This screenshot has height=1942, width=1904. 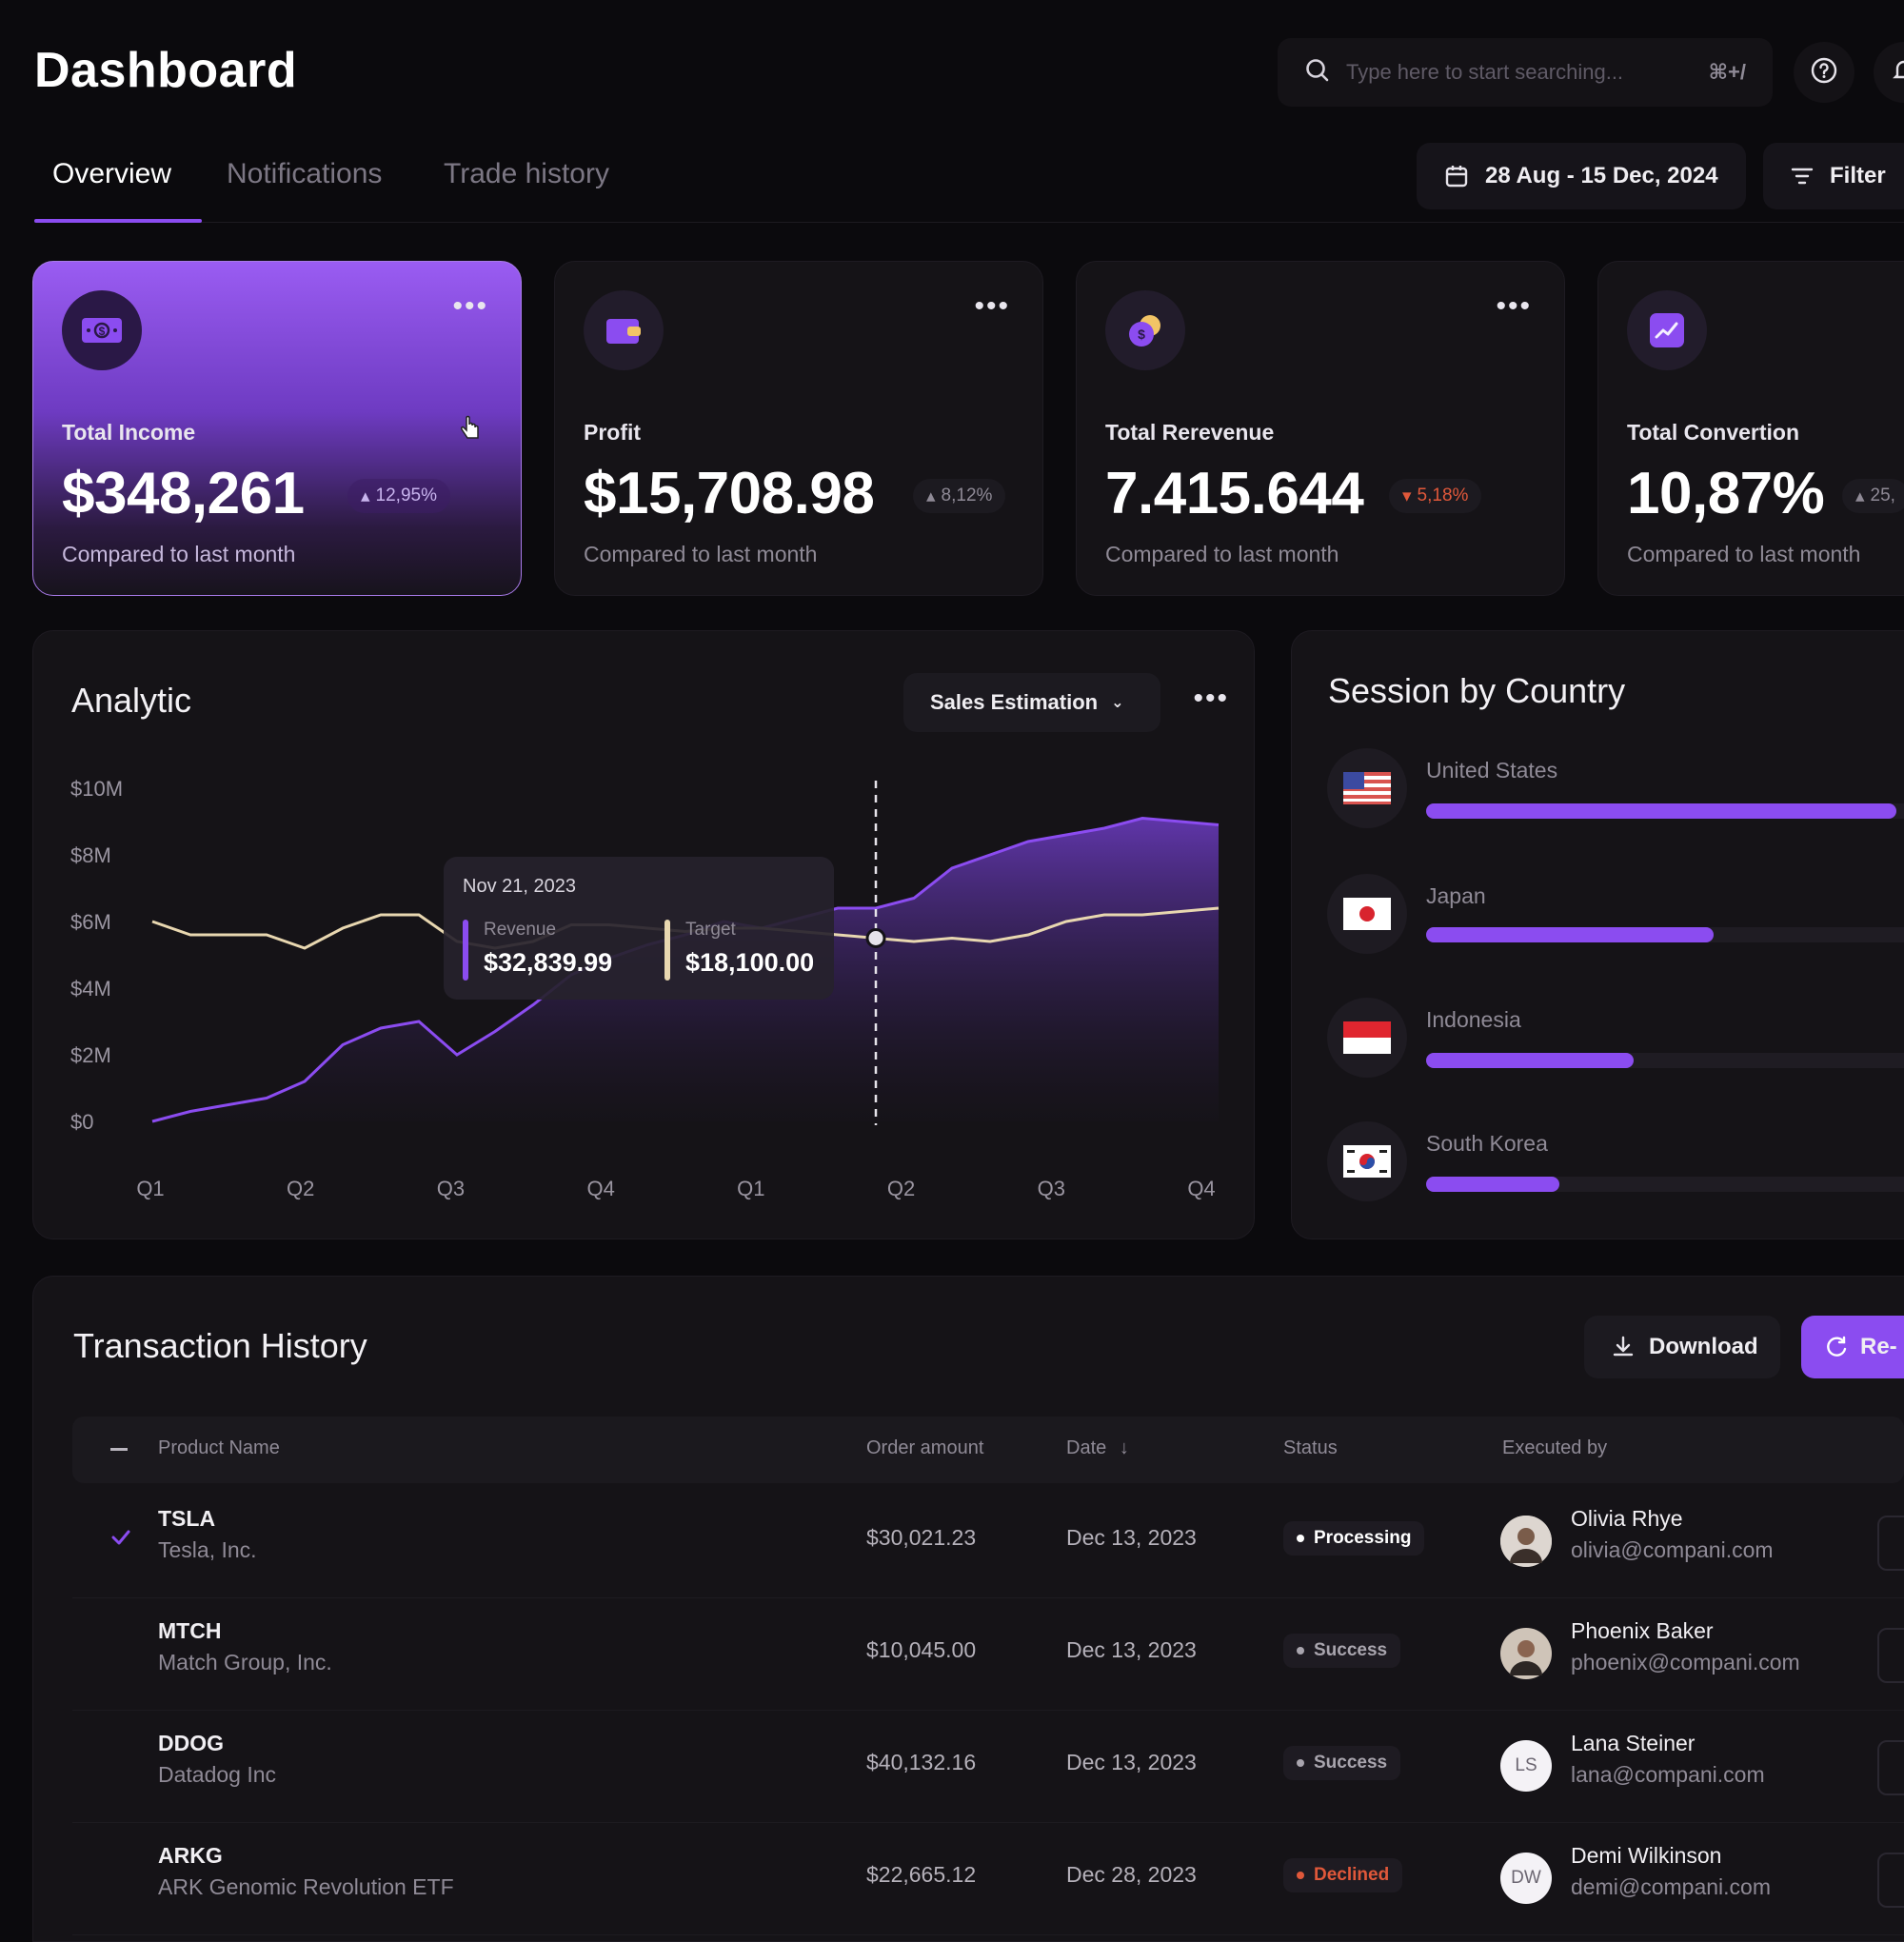 I want to click on executor-email: olivia@compani.com, so click(x=1672, y=1549).